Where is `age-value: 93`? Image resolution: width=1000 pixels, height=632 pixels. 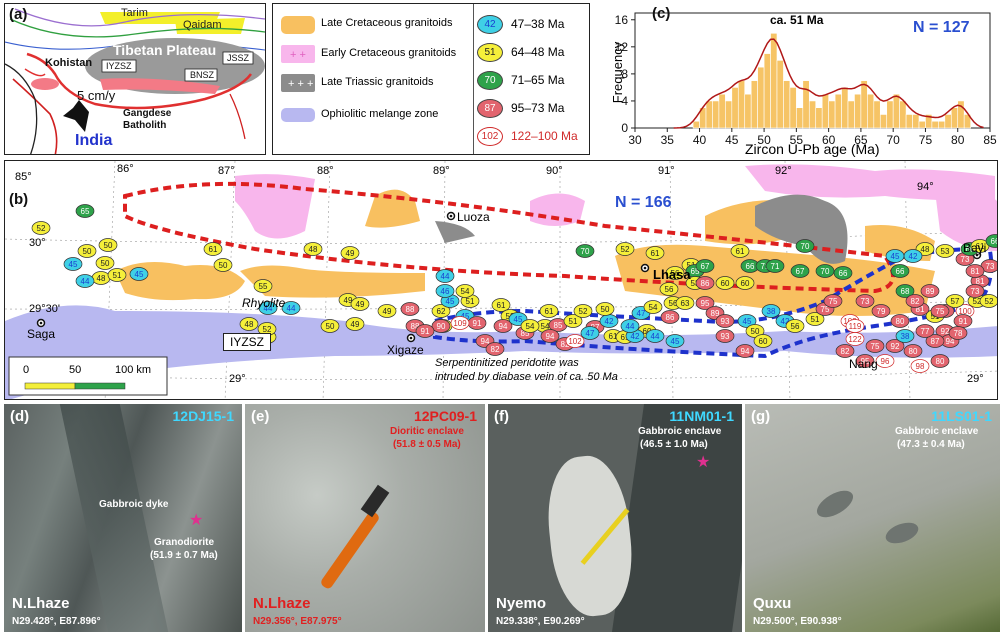
age-value: 93 is located at coordinates (725, 336).